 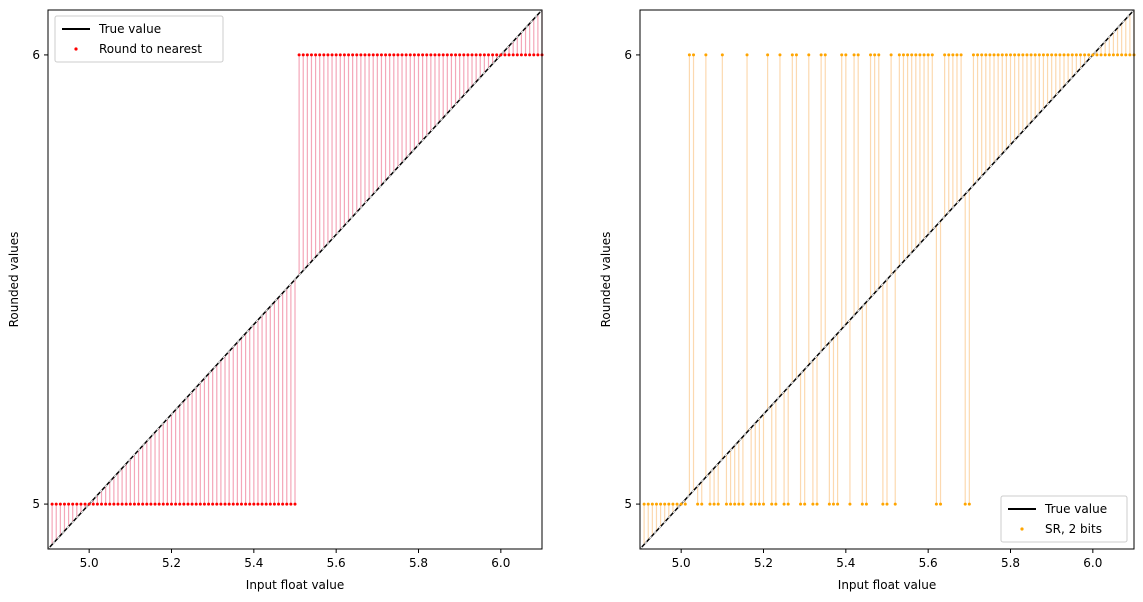 What do you see at coordinates (295, 585) in the screenshot?
I see `x-axis-label: Input float value` at bounding box center [295, 585].